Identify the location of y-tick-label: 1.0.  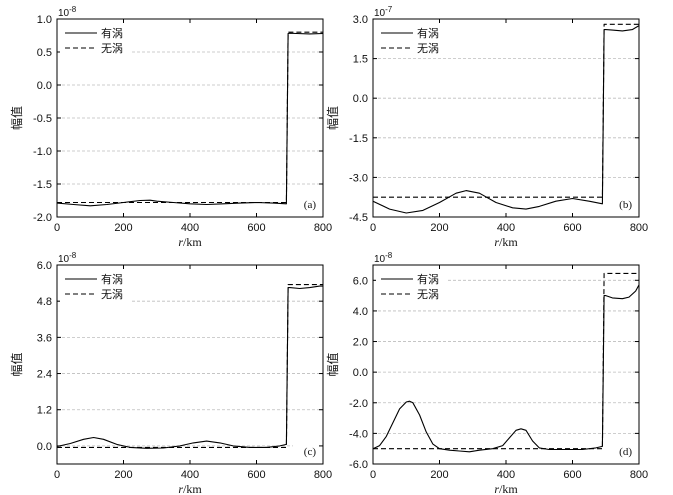
(44, 20).